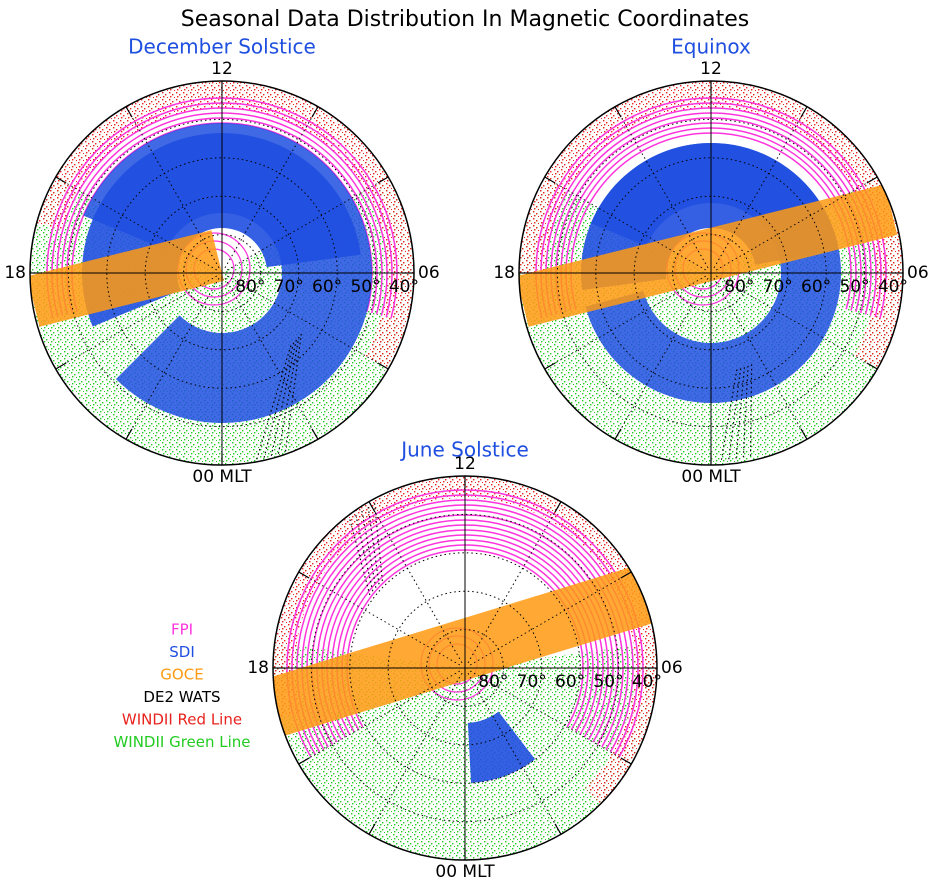  Describe the element at coordinates (181, 675) in the screenshot. I see `legend-entry: GOCE` at that location.